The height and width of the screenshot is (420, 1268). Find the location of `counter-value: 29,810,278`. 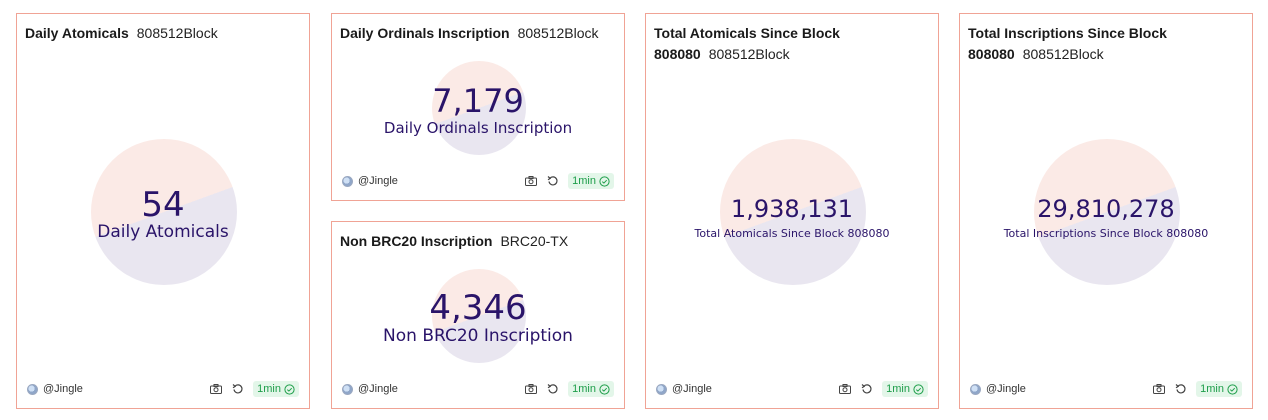

counter-value: 29,810,278 is located at coordinates (1106, 209).